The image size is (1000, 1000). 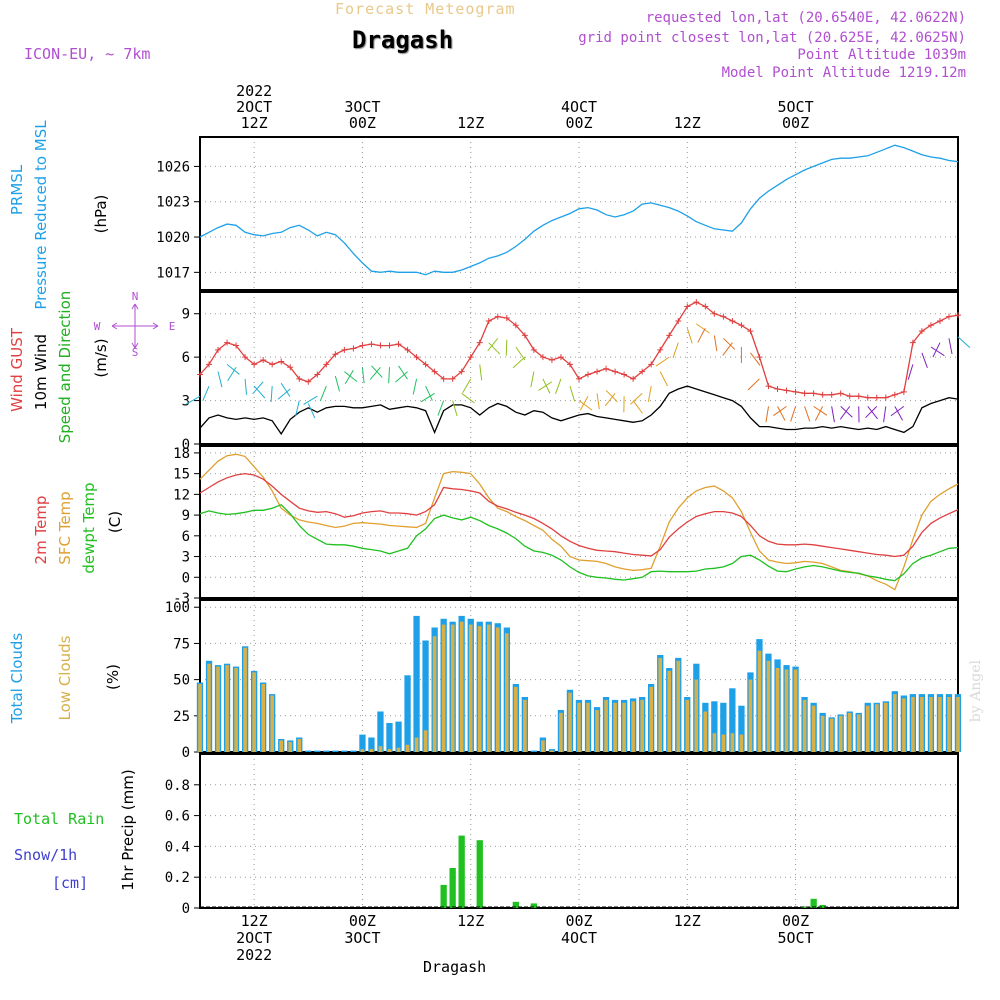 What do you see at coordinates (65, 677) in the screenshot?
I see `clouds-label-1: Low Clouds` at bounding box center [65, 677].